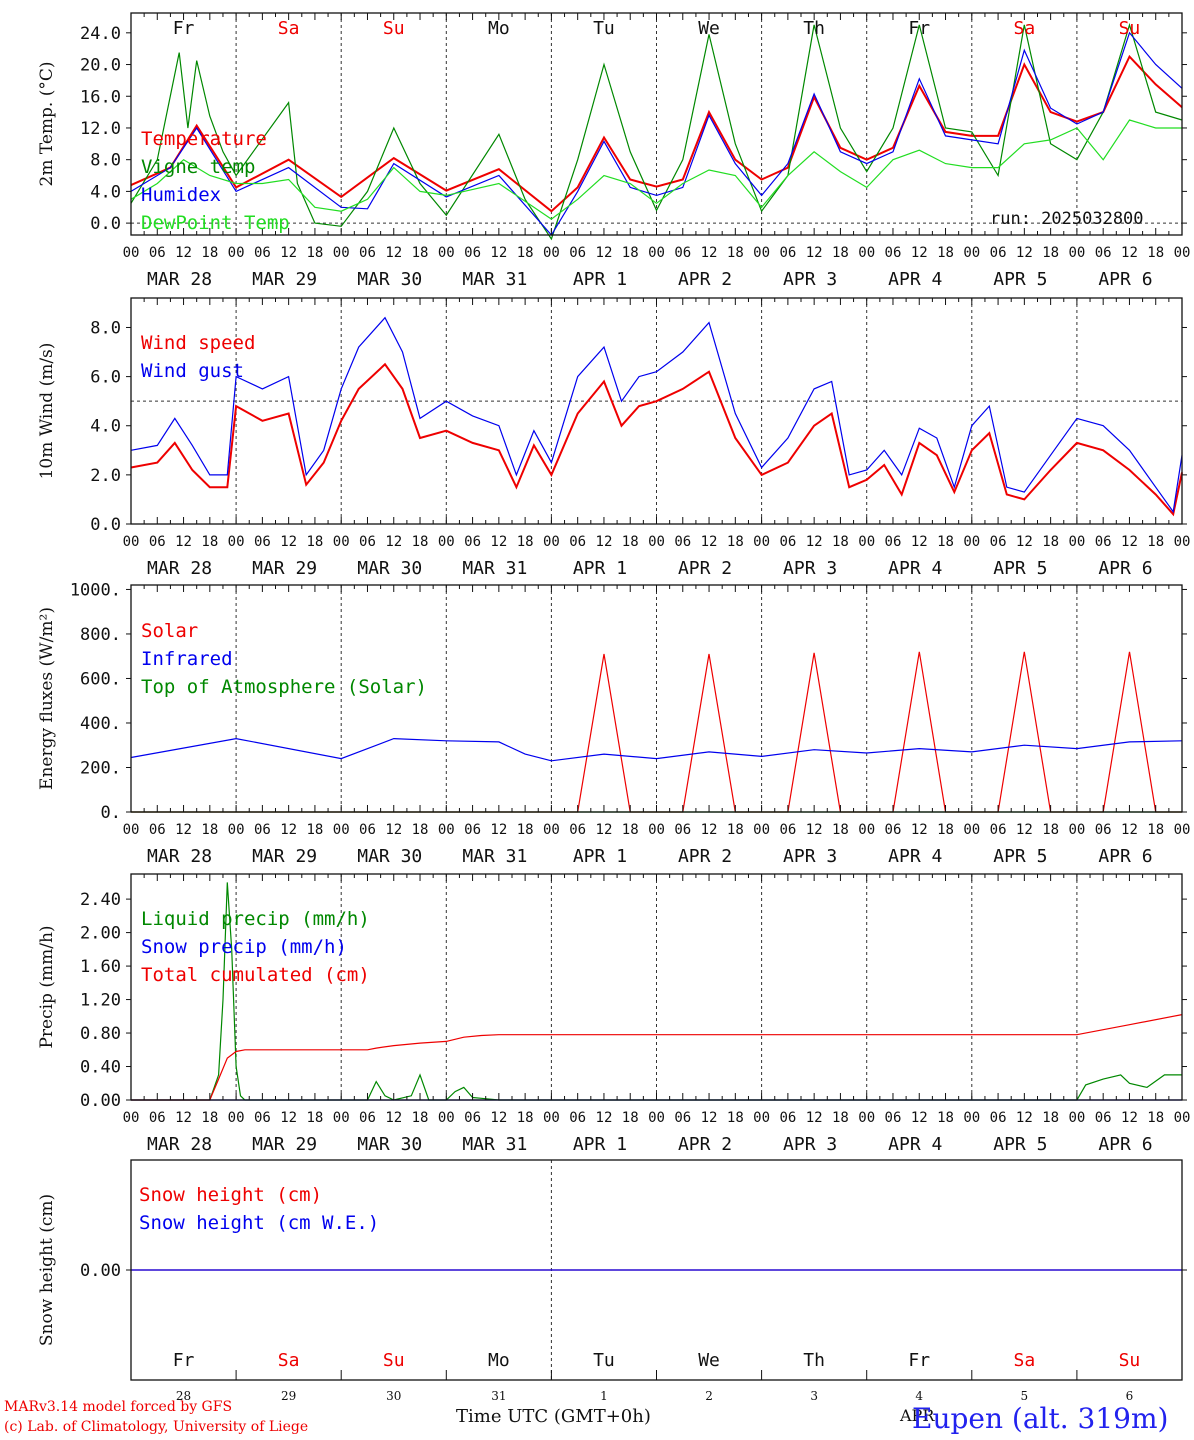 The height and width of the screenshot is (1440, 1194). Describe the element at coordinates (100, 34) in the screenshot. I see `y-tick-label: 24.0` at that location.